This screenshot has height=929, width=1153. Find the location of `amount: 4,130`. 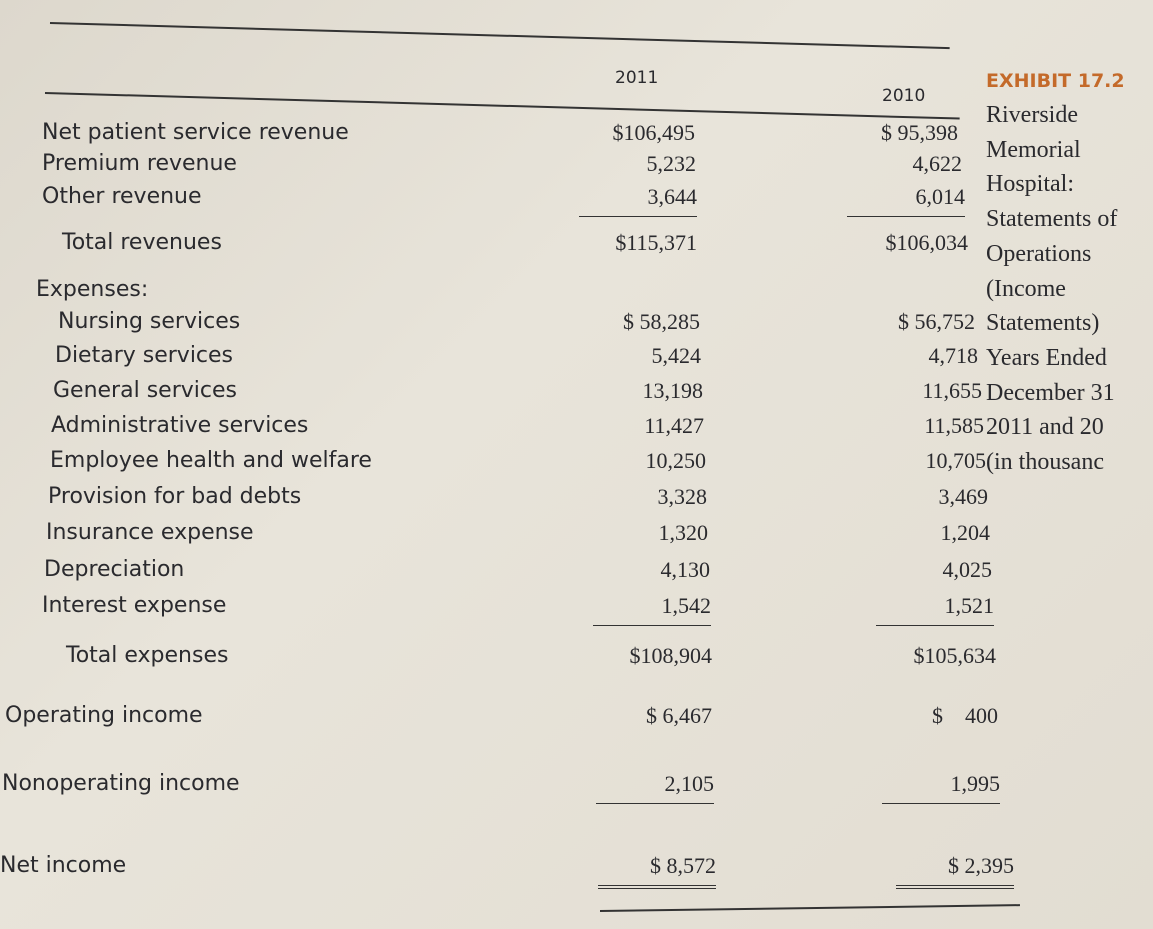

amount: 4,130 is located at coordinates (685, 569).